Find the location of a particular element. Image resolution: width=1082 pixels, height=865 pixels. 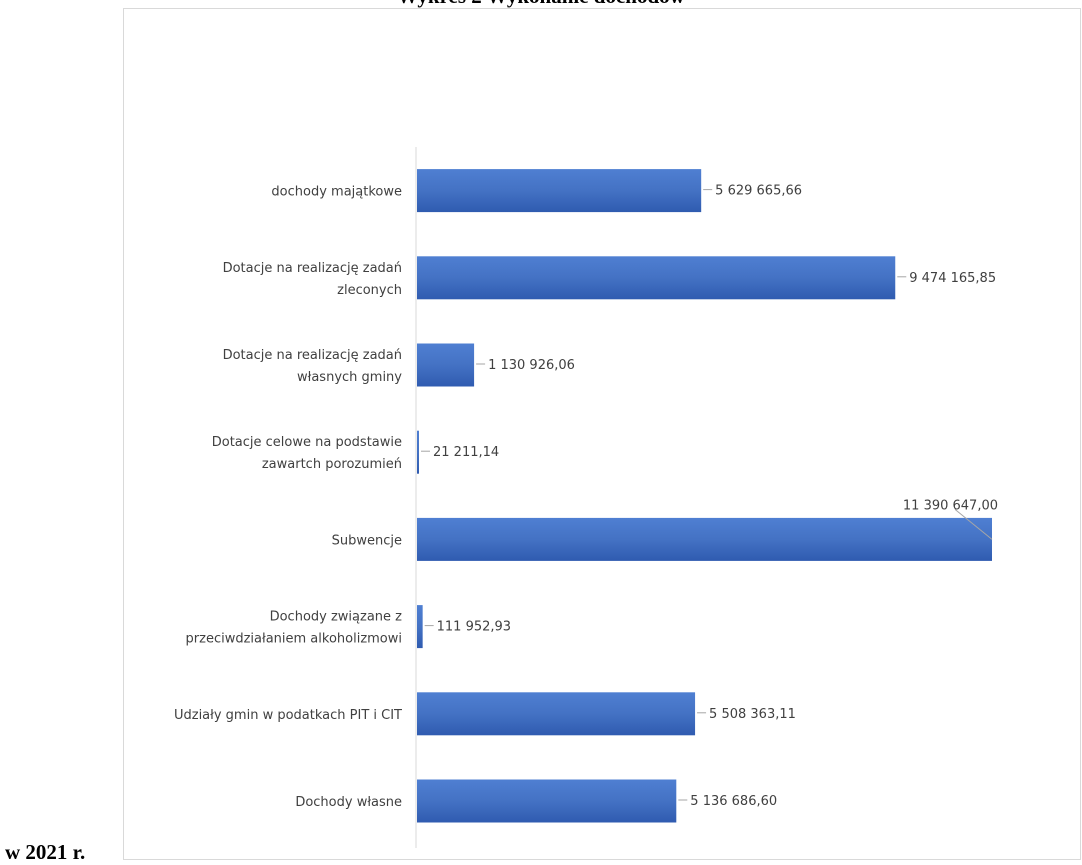

value-label: 111 952,93 is located at coordinates (474, 627).